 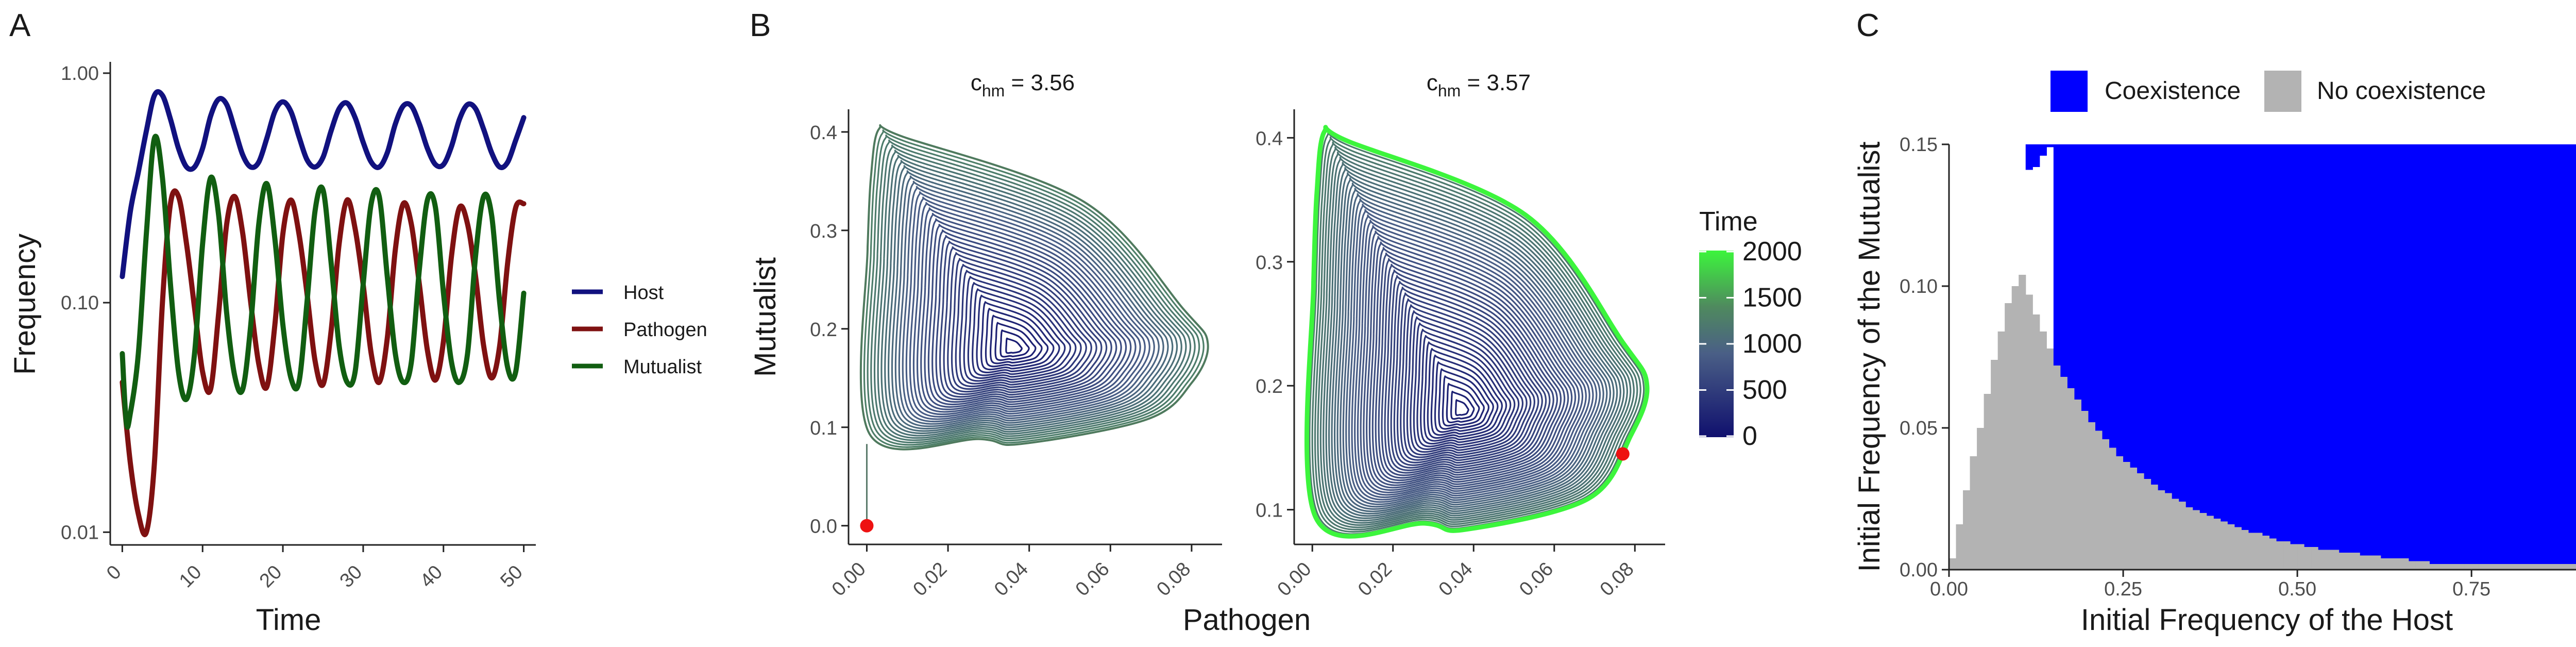 I want to click on panel-letter-b: B, so click(x=761, y=25).